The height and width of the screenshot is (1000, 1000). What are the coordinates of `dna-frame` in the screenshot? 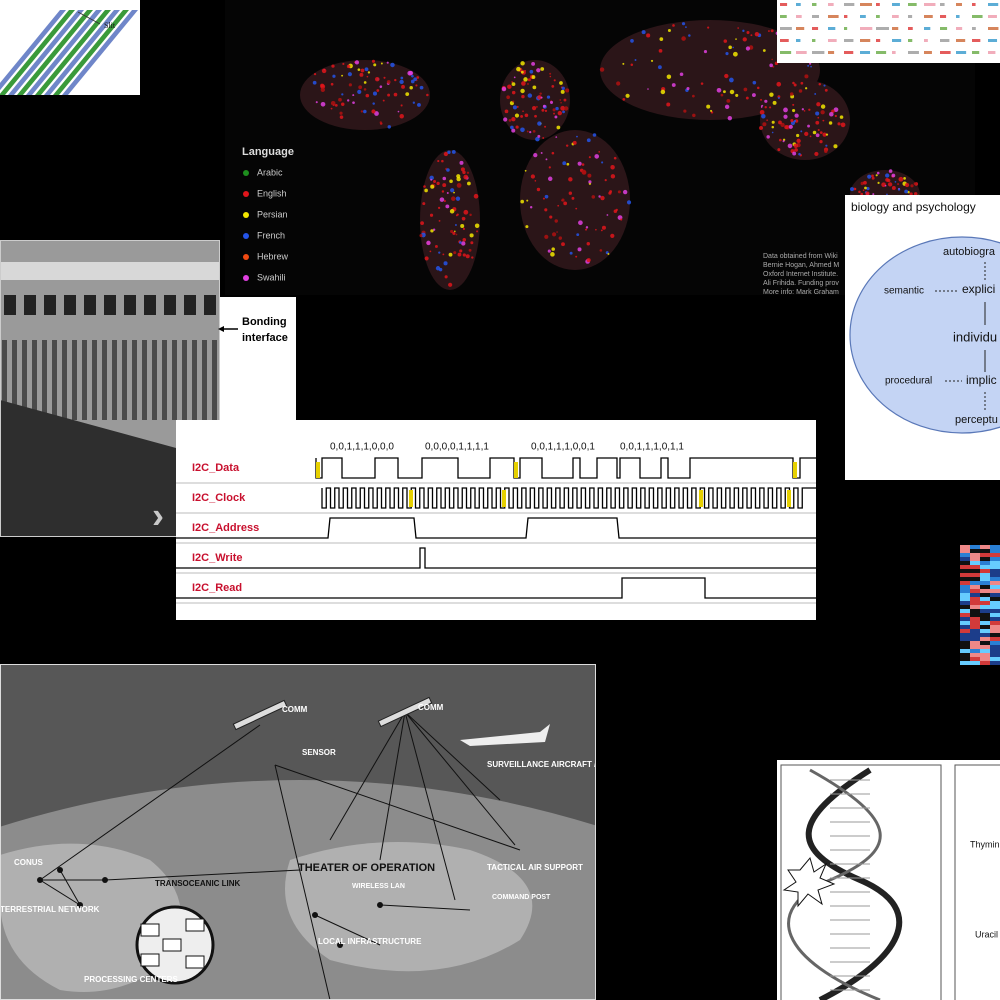 It's located at (861, 882).